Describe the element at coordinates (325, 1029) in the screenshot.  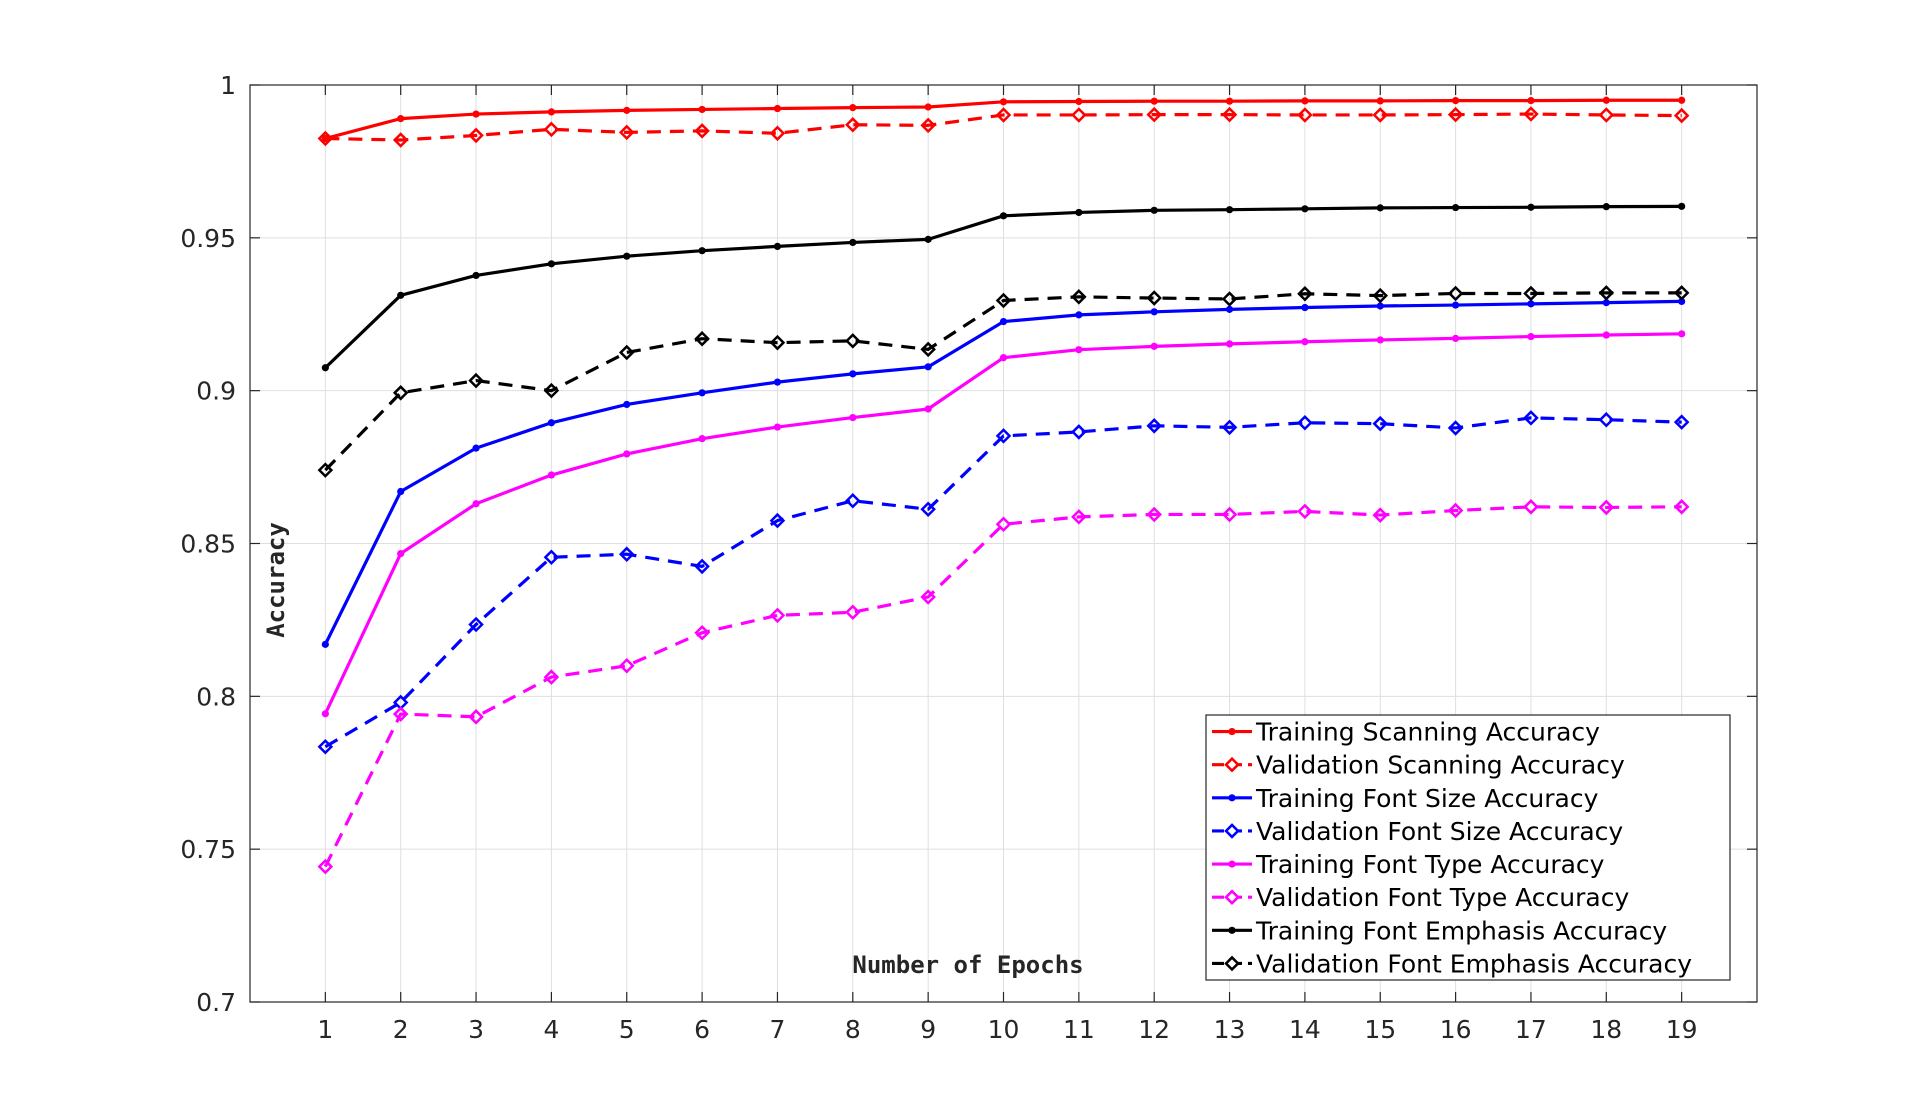
I see `x-tick-label: 1` at that location.